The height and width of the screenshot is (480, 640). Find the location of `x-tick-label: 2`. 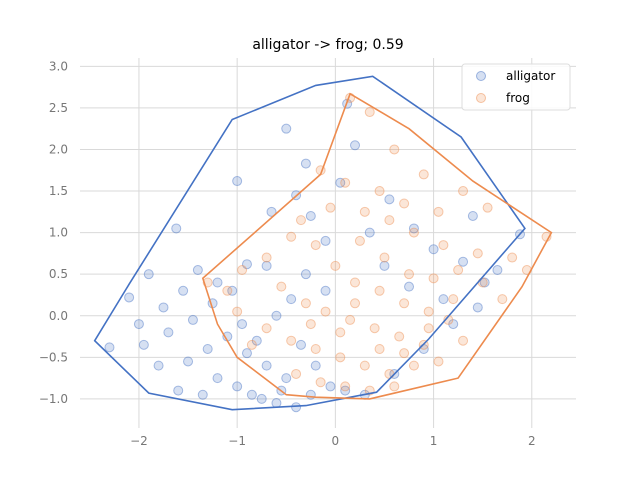

x-tick-label: 2 is located at coordinates (532, 441).